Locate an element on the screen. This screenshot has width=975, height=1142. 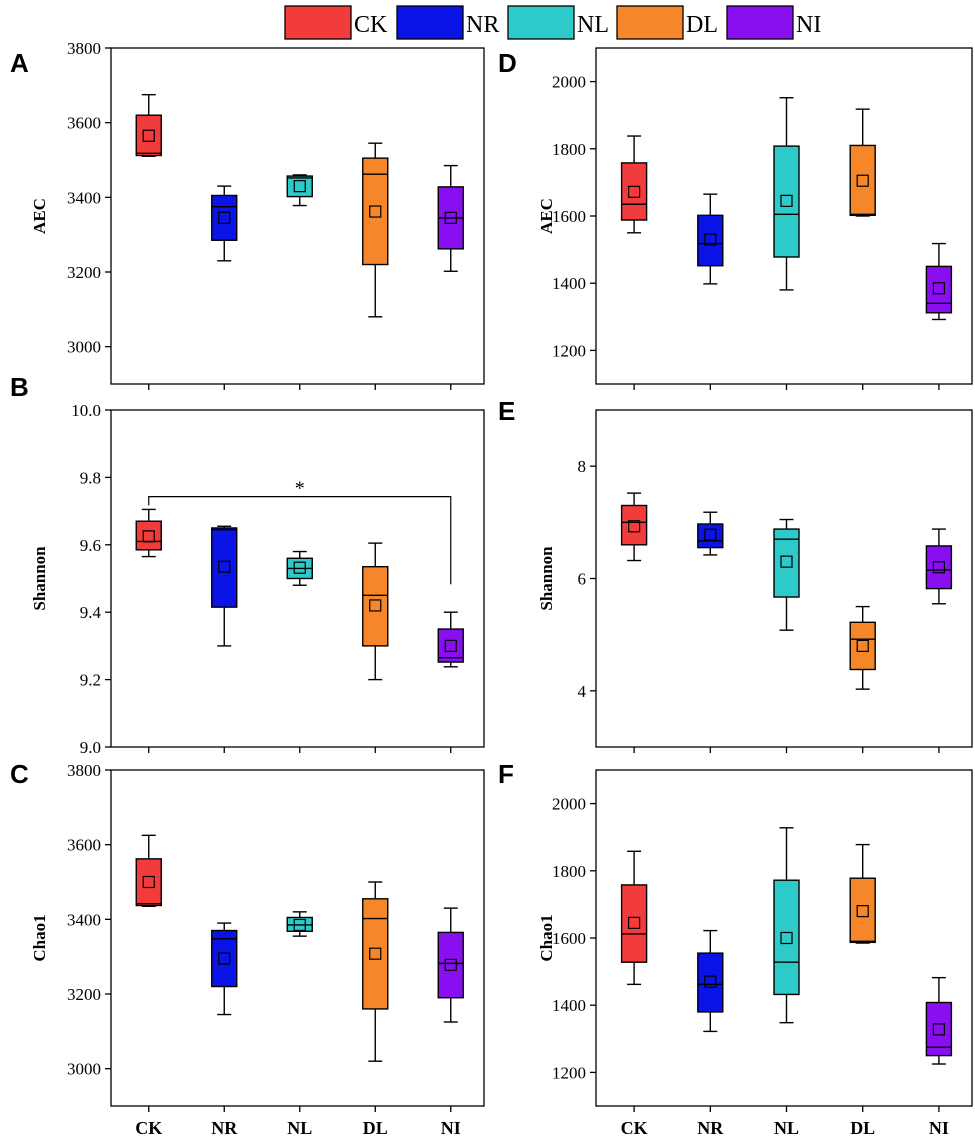
x-tick-label-nr: NR is located at coordinates (710, 1128).